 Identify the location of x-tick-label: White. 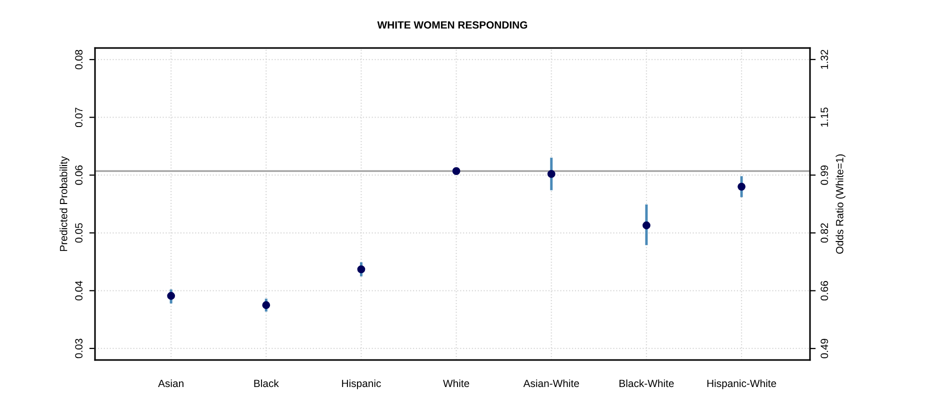
(456, 383).